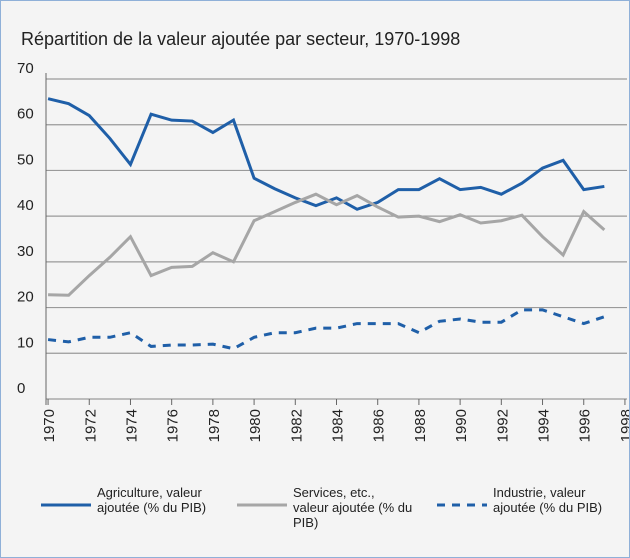  What do you see at coordinates (326, 329) in the screenshot?
I see `series-line` at bounding box center [326, 329].